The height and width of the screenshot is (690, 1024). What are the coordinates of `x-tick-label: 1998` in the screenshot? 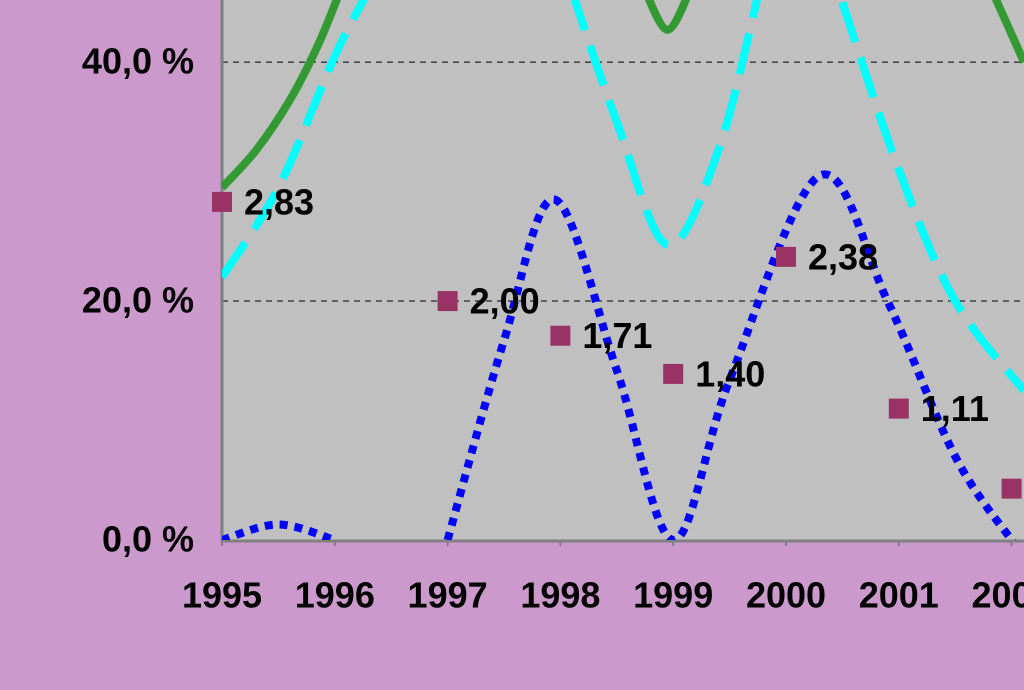 It's located at (560, 595).